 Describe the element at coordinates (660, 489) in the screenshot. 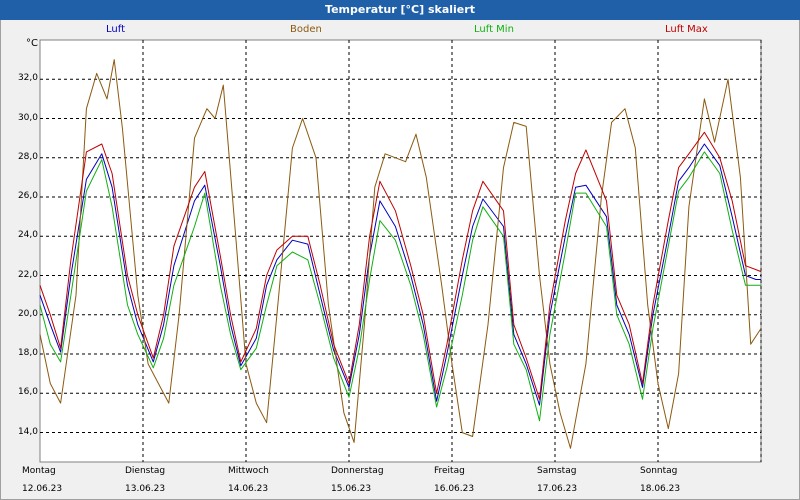

I see `x-date-label: 18.06.23` at that location.